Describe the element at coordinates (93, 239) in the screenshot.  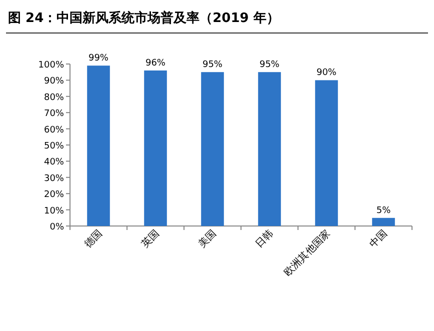
I see `x-tick-label: 德国` at that location.